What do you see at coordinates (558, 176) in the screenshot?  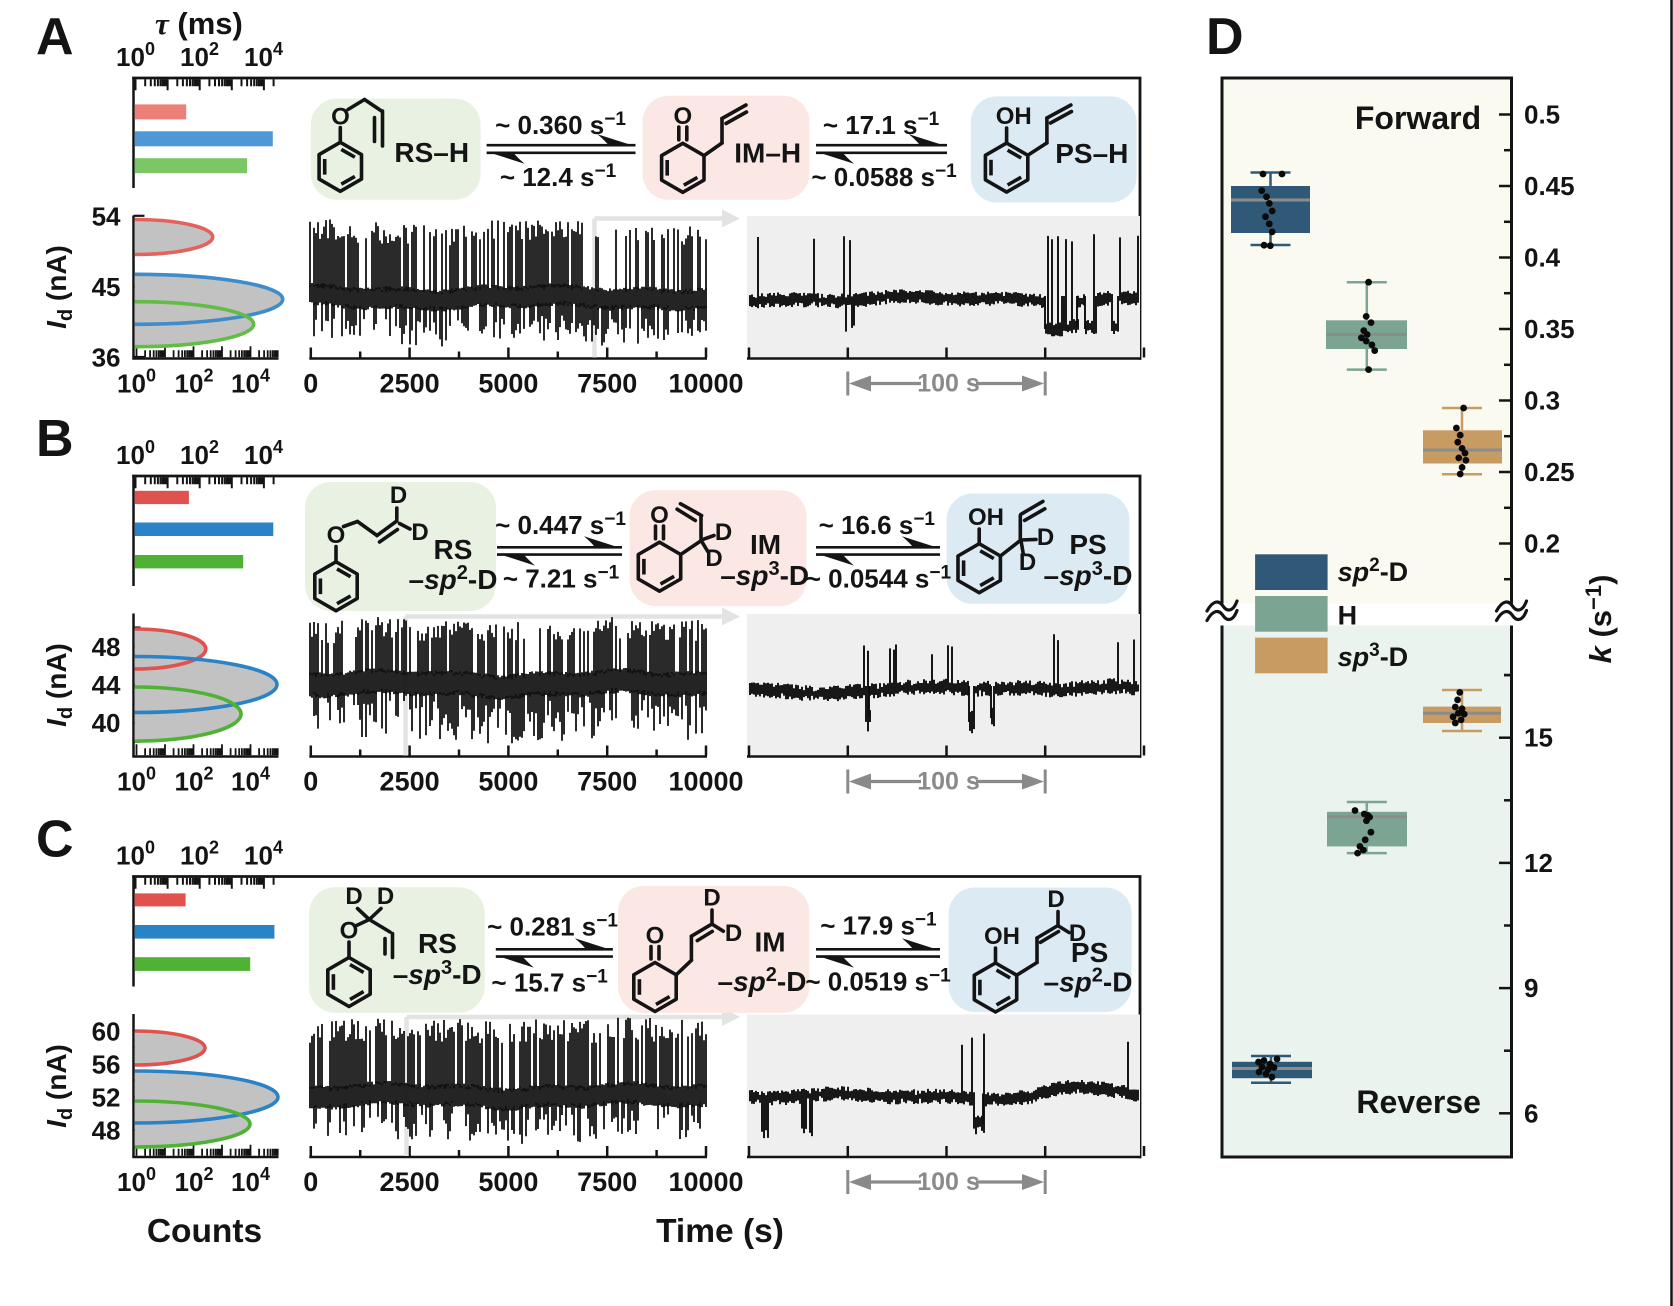 I see `svg-text: ~ 12.4 s−1` at bounding box center [558, 176].